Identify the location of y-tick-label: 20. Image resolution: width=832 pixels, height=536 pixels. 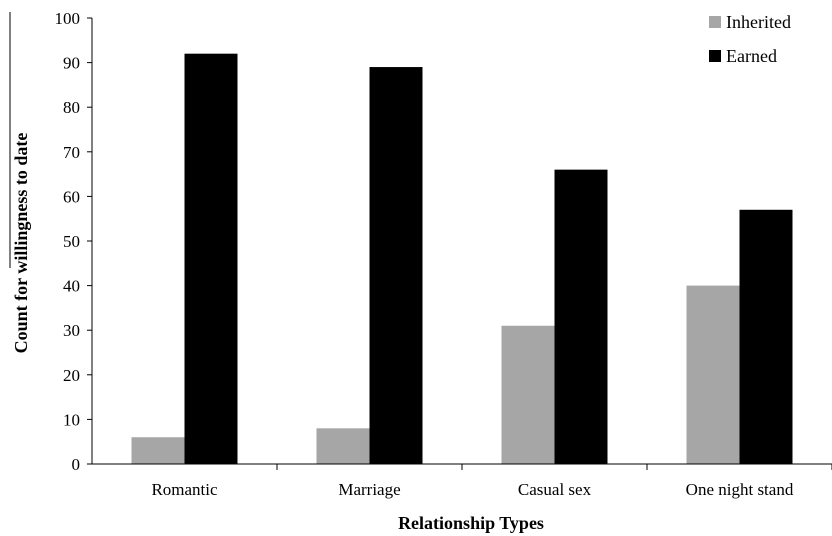
(71, 375).